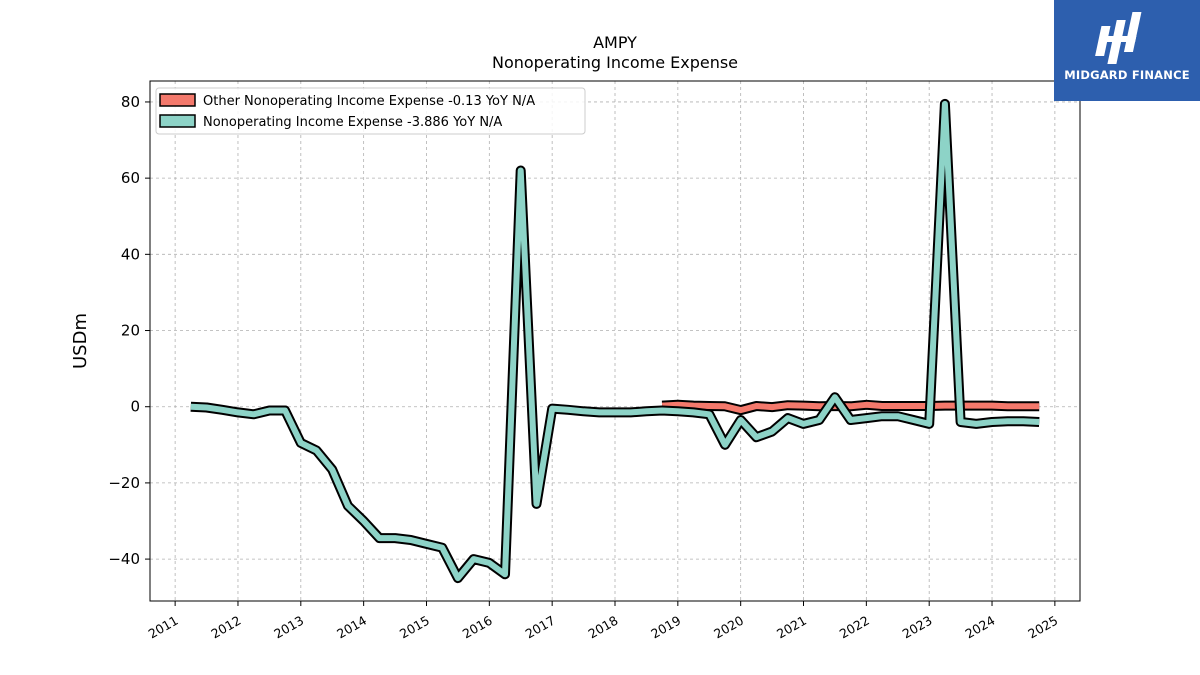 Image resolution: width=1200 pixels, height=675 pixels. I want to click on series-line-other-nonoperating, so click(850, 407).